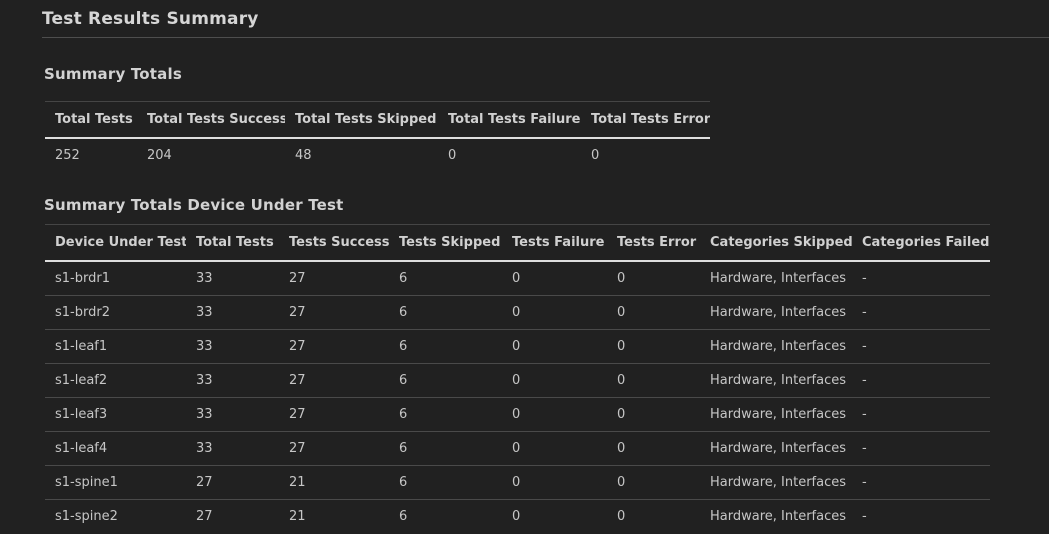 This screenshot has height=534, width=1049. What do you see at coordinates (115, 516) in the screenshot?
I see `cell: s1-spine2` at bounding box center [115, 516].